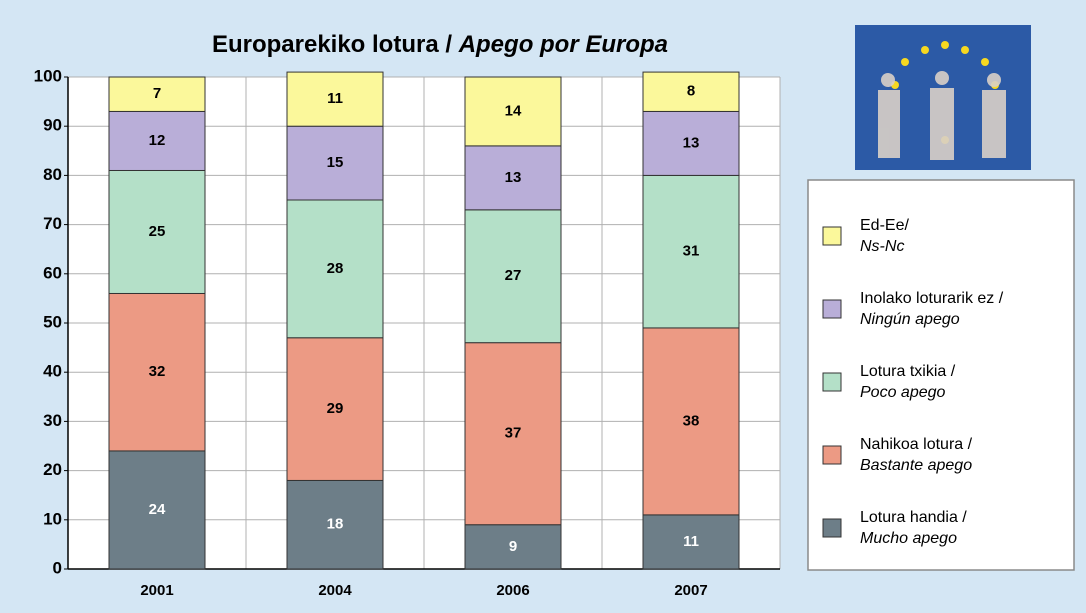 Image resolution: width=1086 pixels, height=613 pixels. I want to click on chart-title: Europarekiko lotura / Apego por Europa, so click(440, 44).